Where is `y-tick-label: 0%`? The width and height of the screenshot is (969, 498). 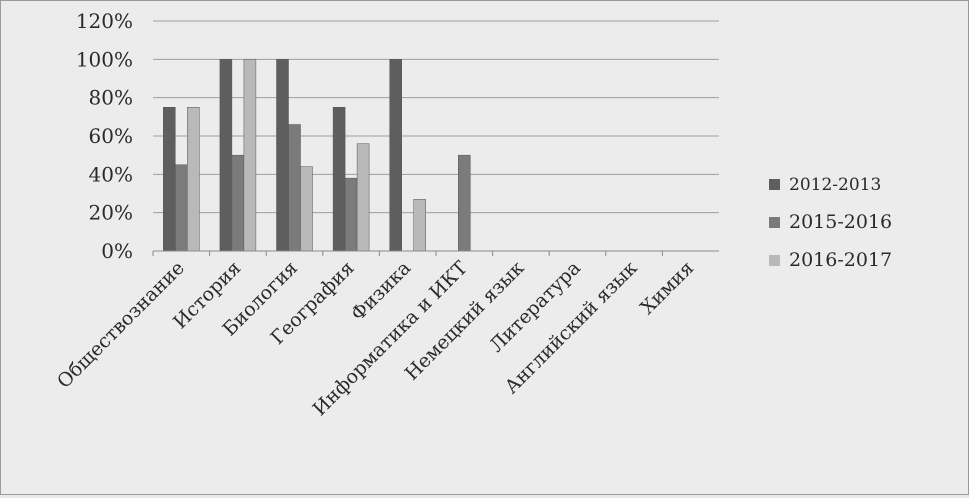
y-tick-label: 0% is located at coordinates (117, 251).